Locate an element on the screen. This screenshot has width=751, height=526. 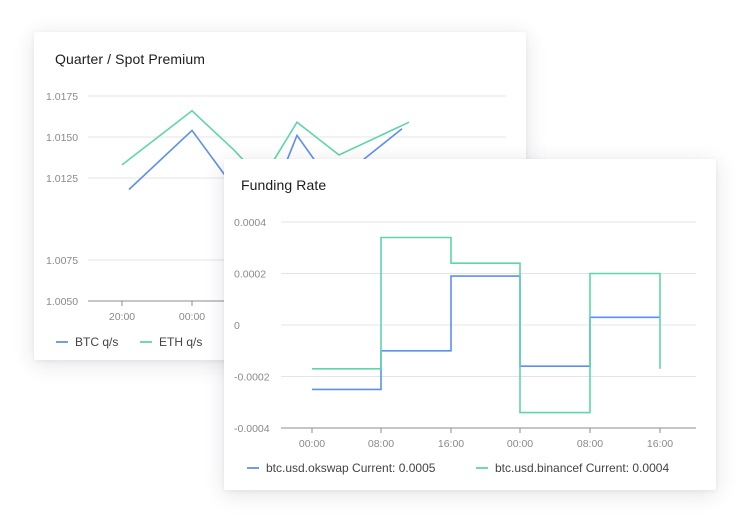
y-tick-label: 0 is located at coordinates (237, 326).